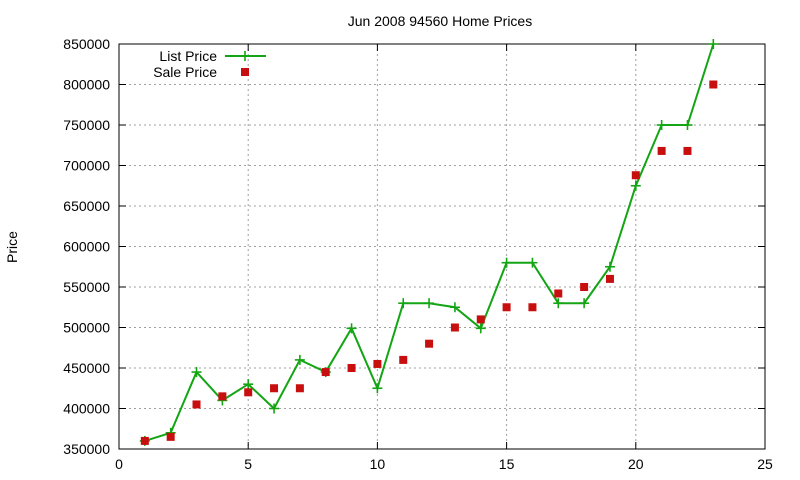 The image size is (800, 480). Describe the element at coordinates (86, 247) in the screenshot. I see `y-tick-label: 600000` at that location.